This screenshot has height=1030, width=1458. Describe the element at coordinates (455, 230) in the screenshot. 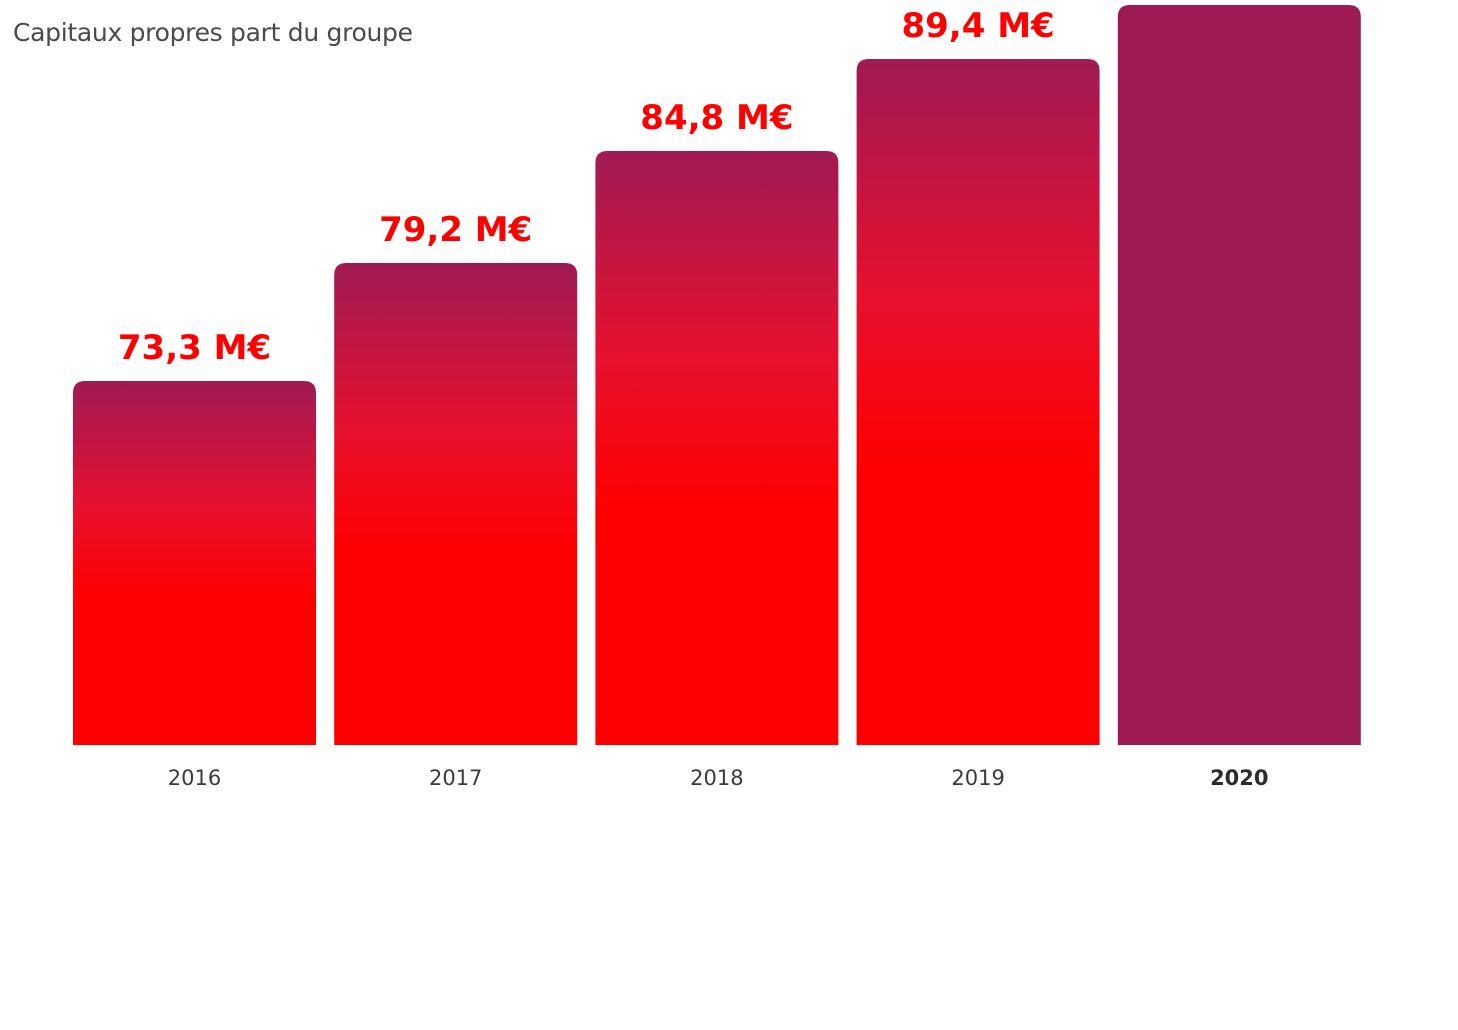

I see `value-label-2017: 79,2 M€` at that location.